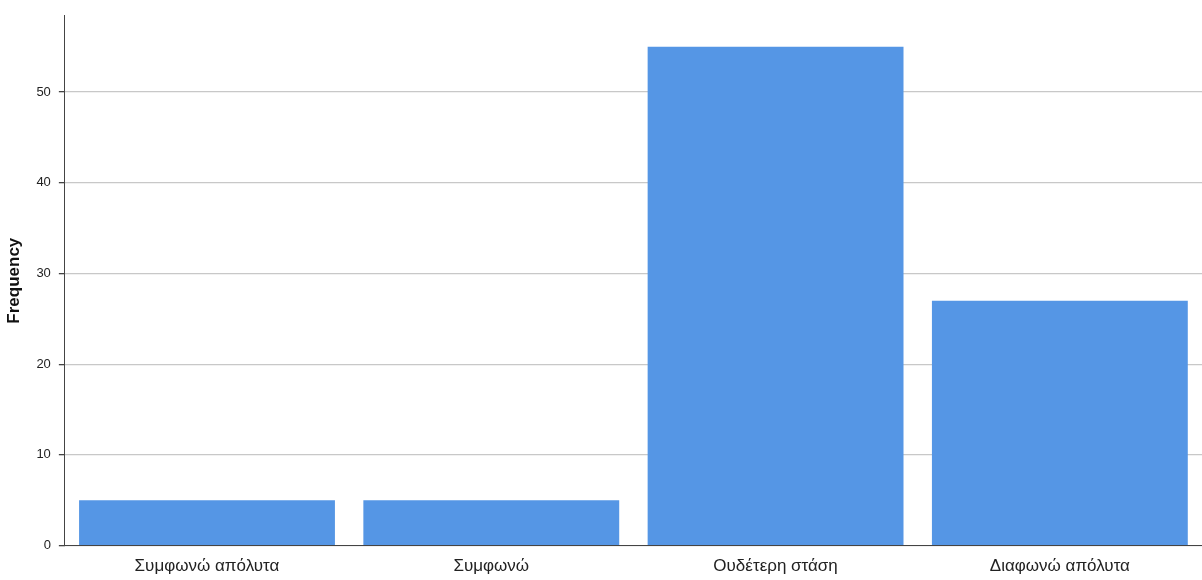 This screenshot has height=580, width=1202. What do you see at coordinates (43, 273) in the screenshot?
I see `y-tick-label: 30` at bounding box center [43, 273].